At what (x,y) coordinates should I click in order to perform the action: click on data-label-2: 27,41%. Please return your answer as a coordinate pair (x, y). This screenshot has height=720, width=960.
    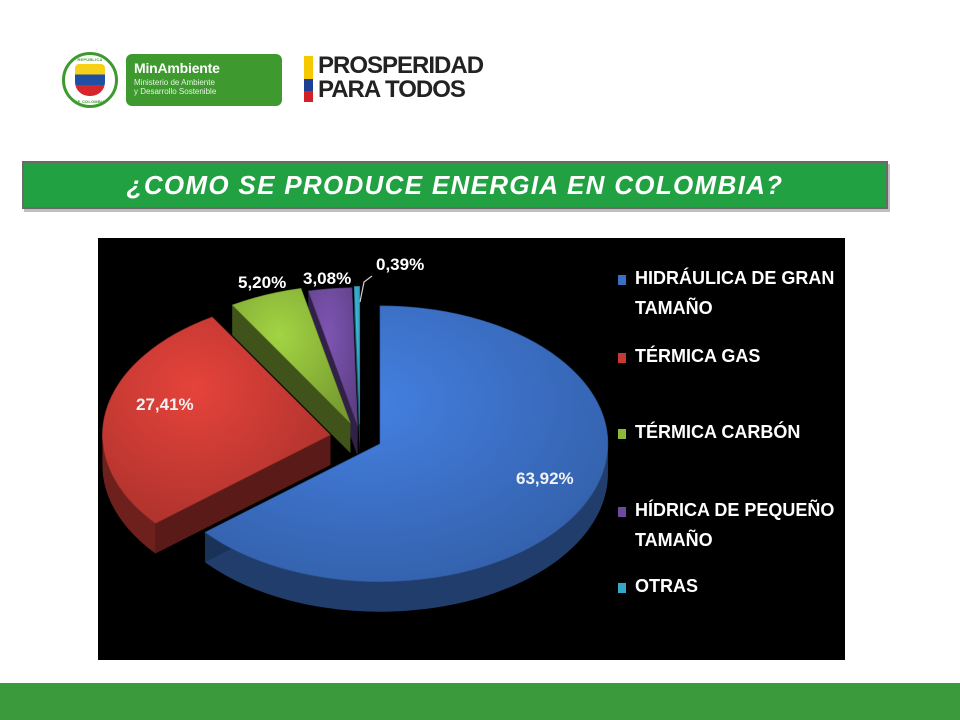
    Looking at the image, I should click on (165, 404).